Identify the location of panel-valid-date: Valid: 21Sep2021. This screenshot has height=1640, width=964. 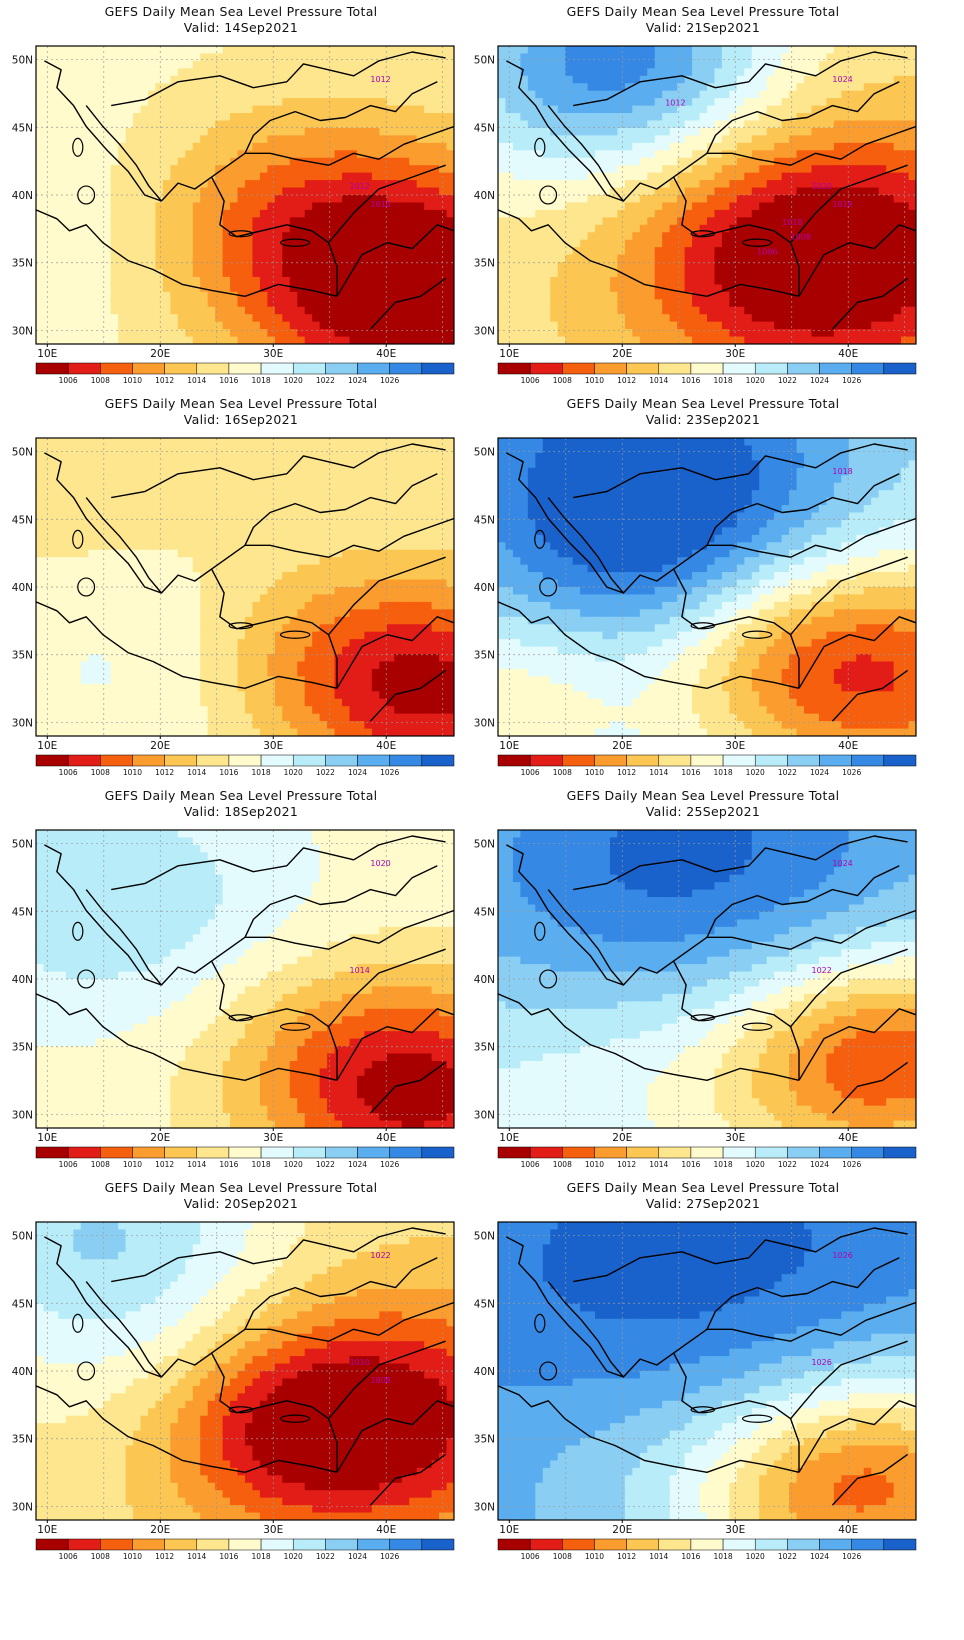
(703, 27).